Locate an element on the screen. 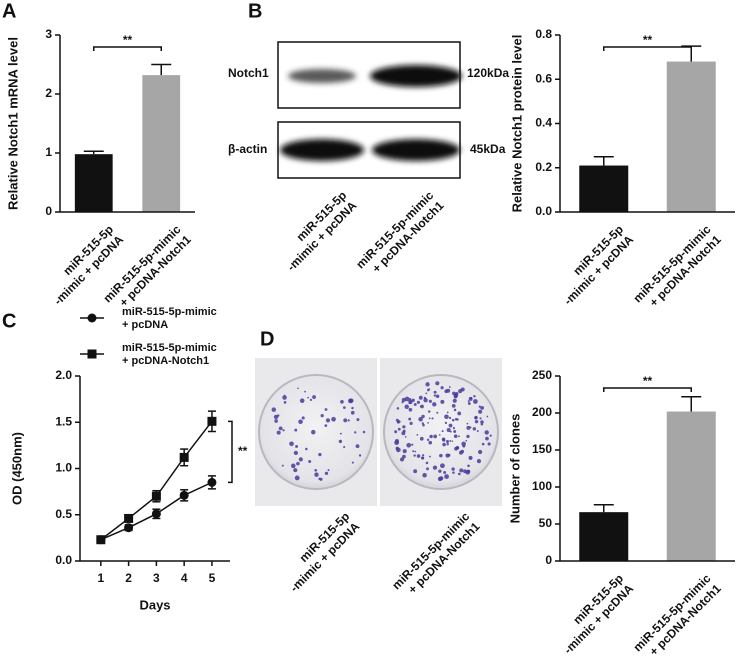 The width and height of the screenshot is (750, 670). y-axis-label: Relative Notch1 protein level is located at coordinates (516, 124).